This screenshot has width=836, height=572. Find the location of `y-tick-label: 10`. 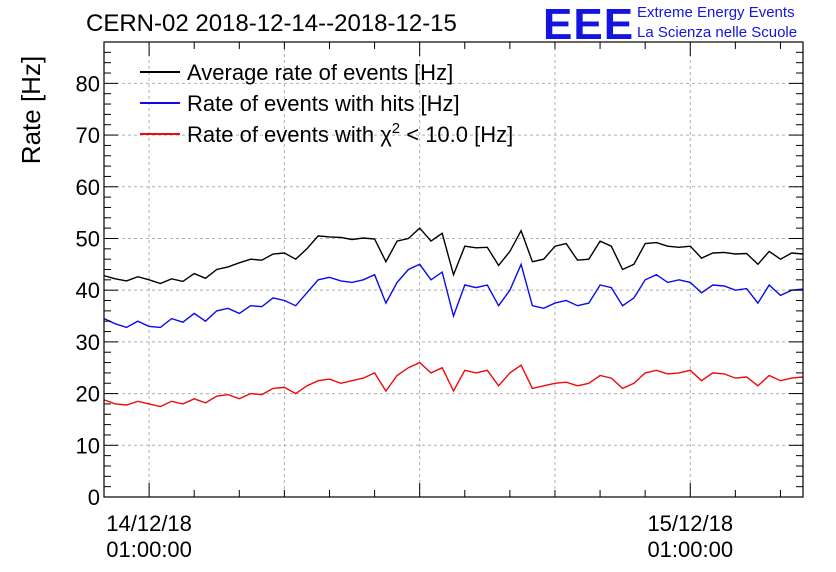

y-tick-label: 10 is located at coordinates (88, 445).